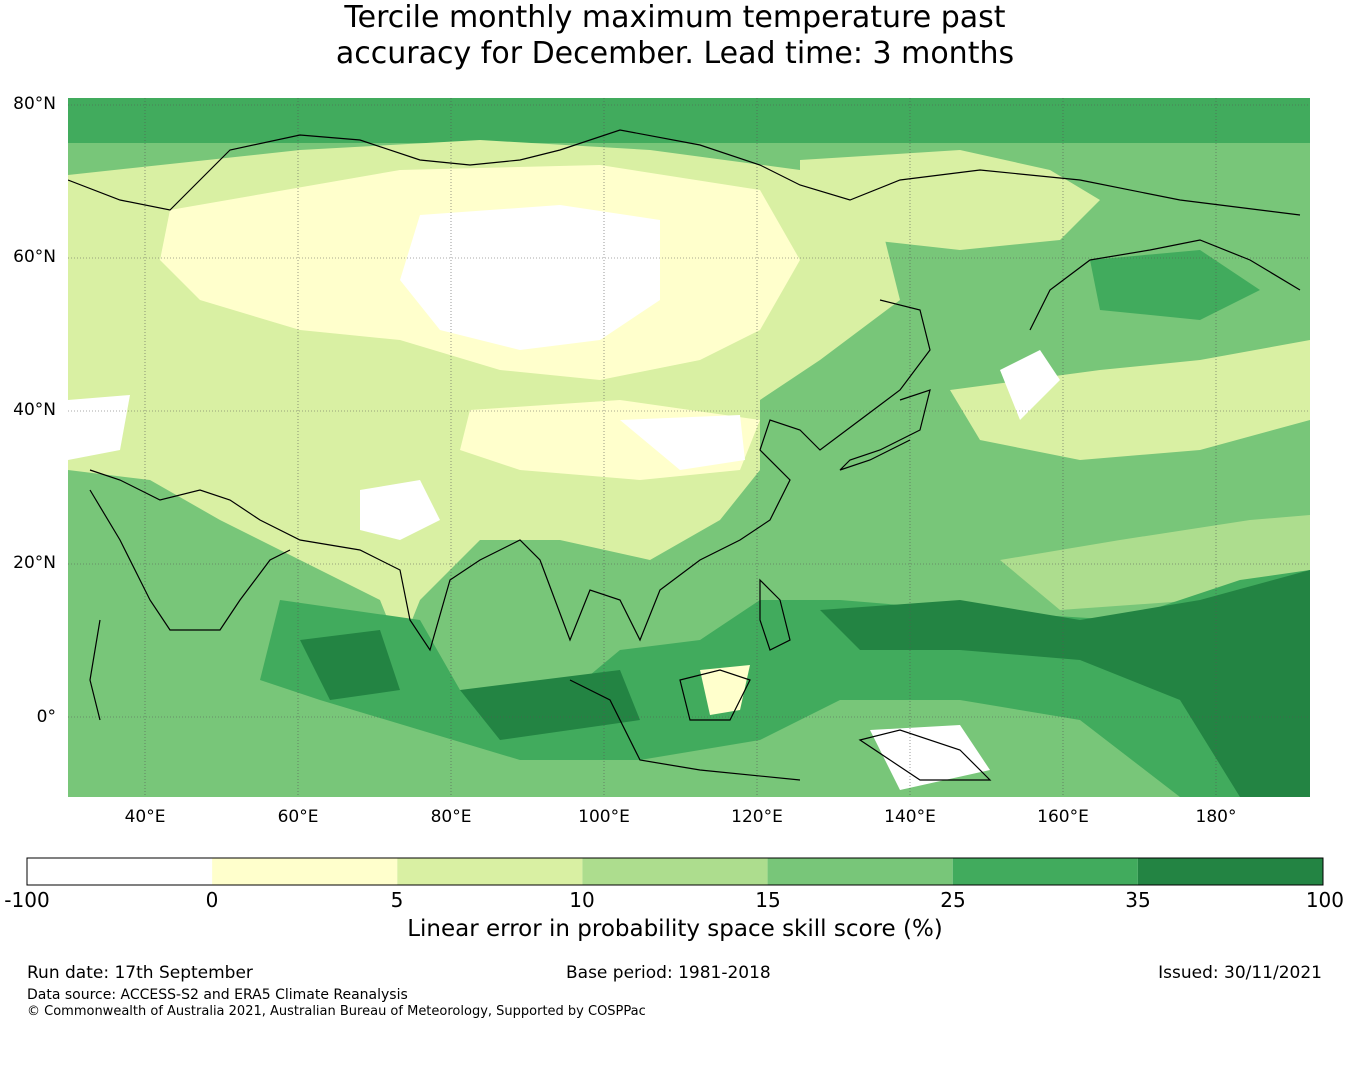 This screenshot has width=1350, height=1065. Describe the element at coordinates (1065, 683) in the screenshot. I see `field-tropics-strong` at that location.